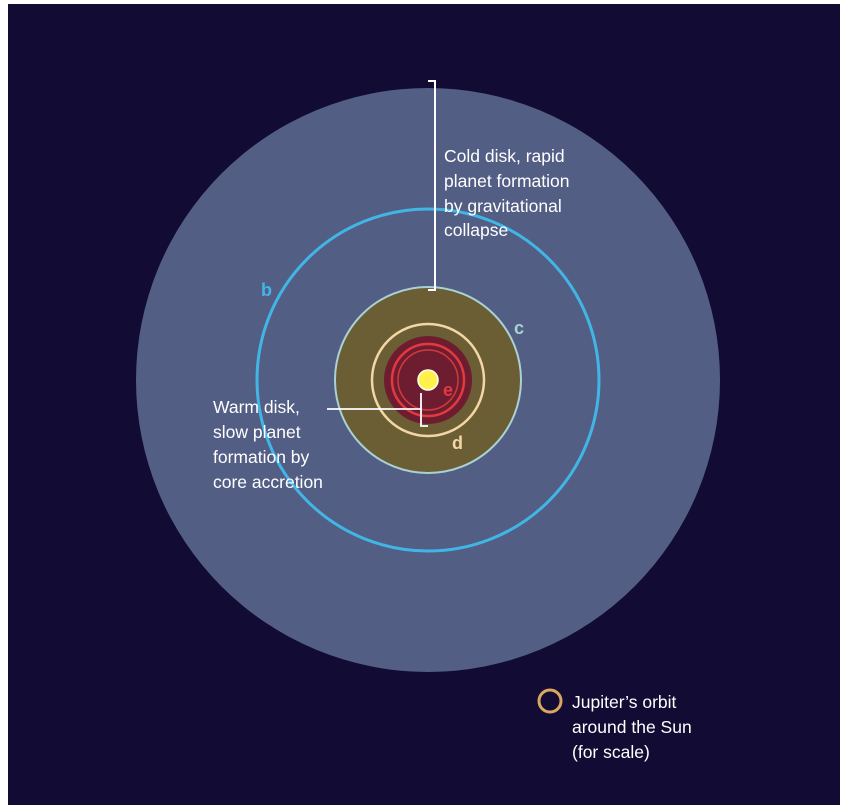  I want to click on legend-line: (for scale), so click(611, 752).